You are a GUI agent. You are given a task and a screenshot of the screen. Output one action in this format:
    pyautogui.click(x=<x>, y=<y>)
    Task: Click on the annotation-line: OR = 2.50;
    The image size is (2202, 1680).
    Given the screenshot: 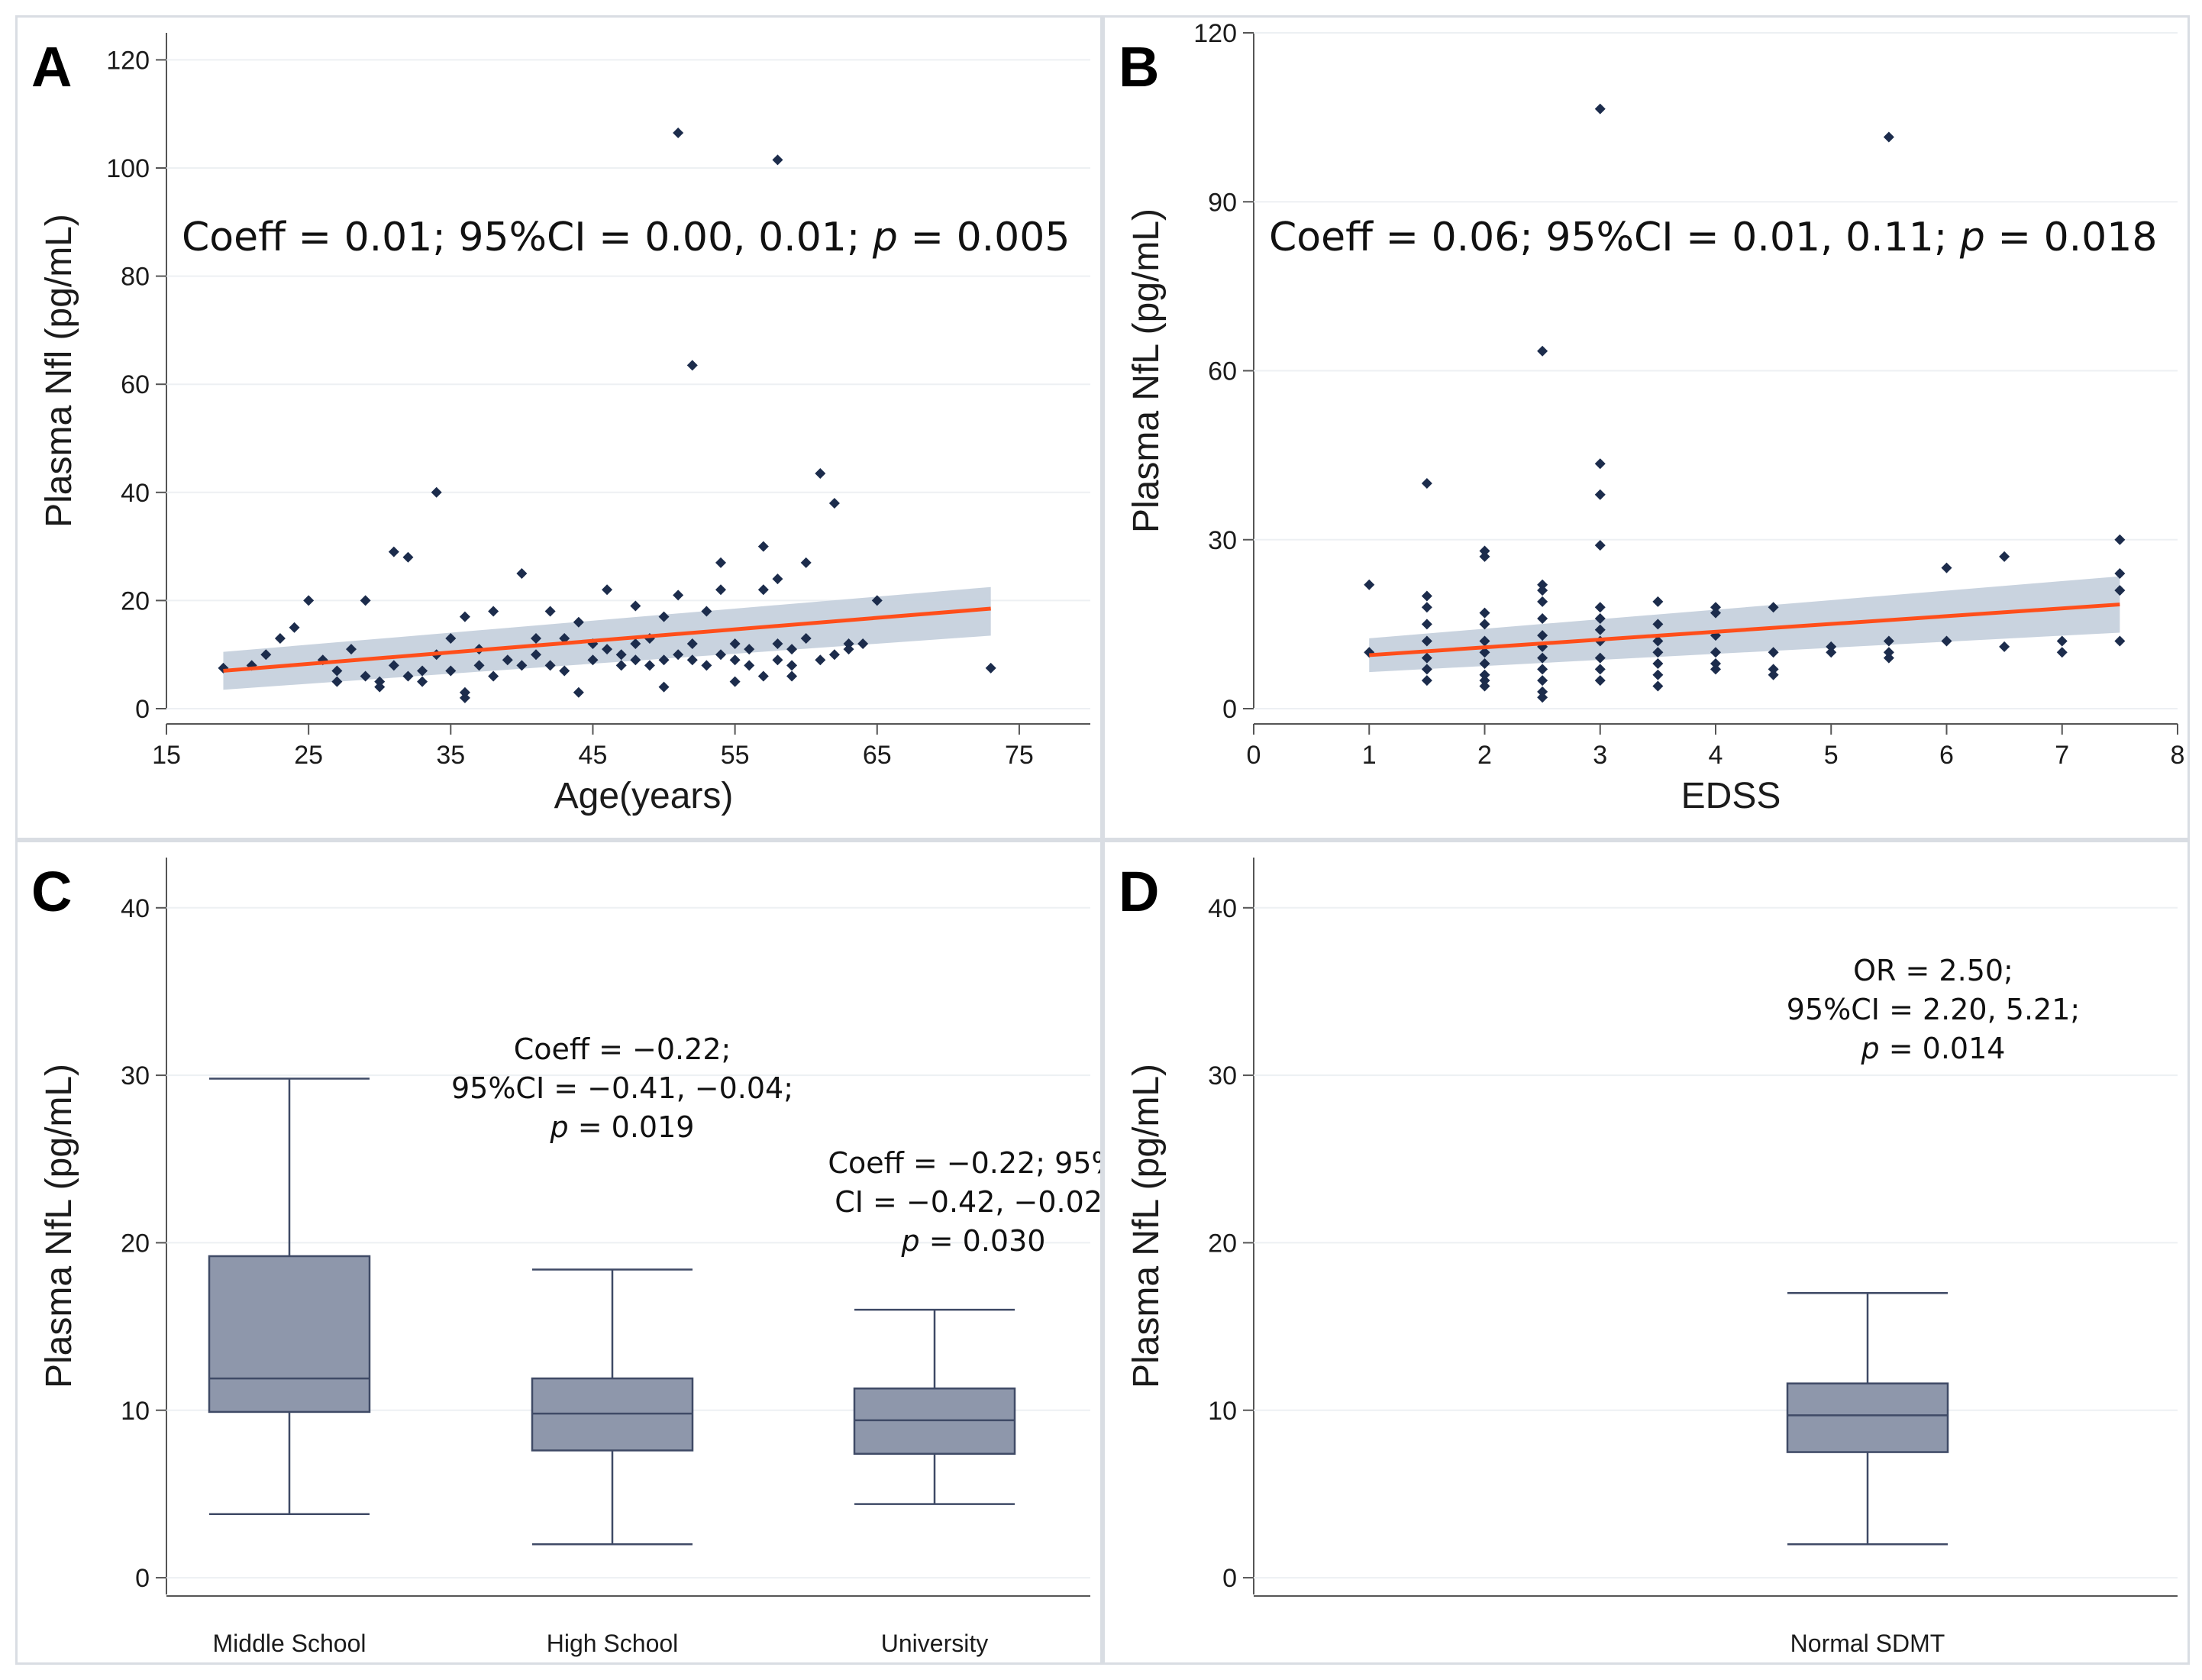 What is the action you would take?
    pyautogui.click(x=1933, y=970)
    